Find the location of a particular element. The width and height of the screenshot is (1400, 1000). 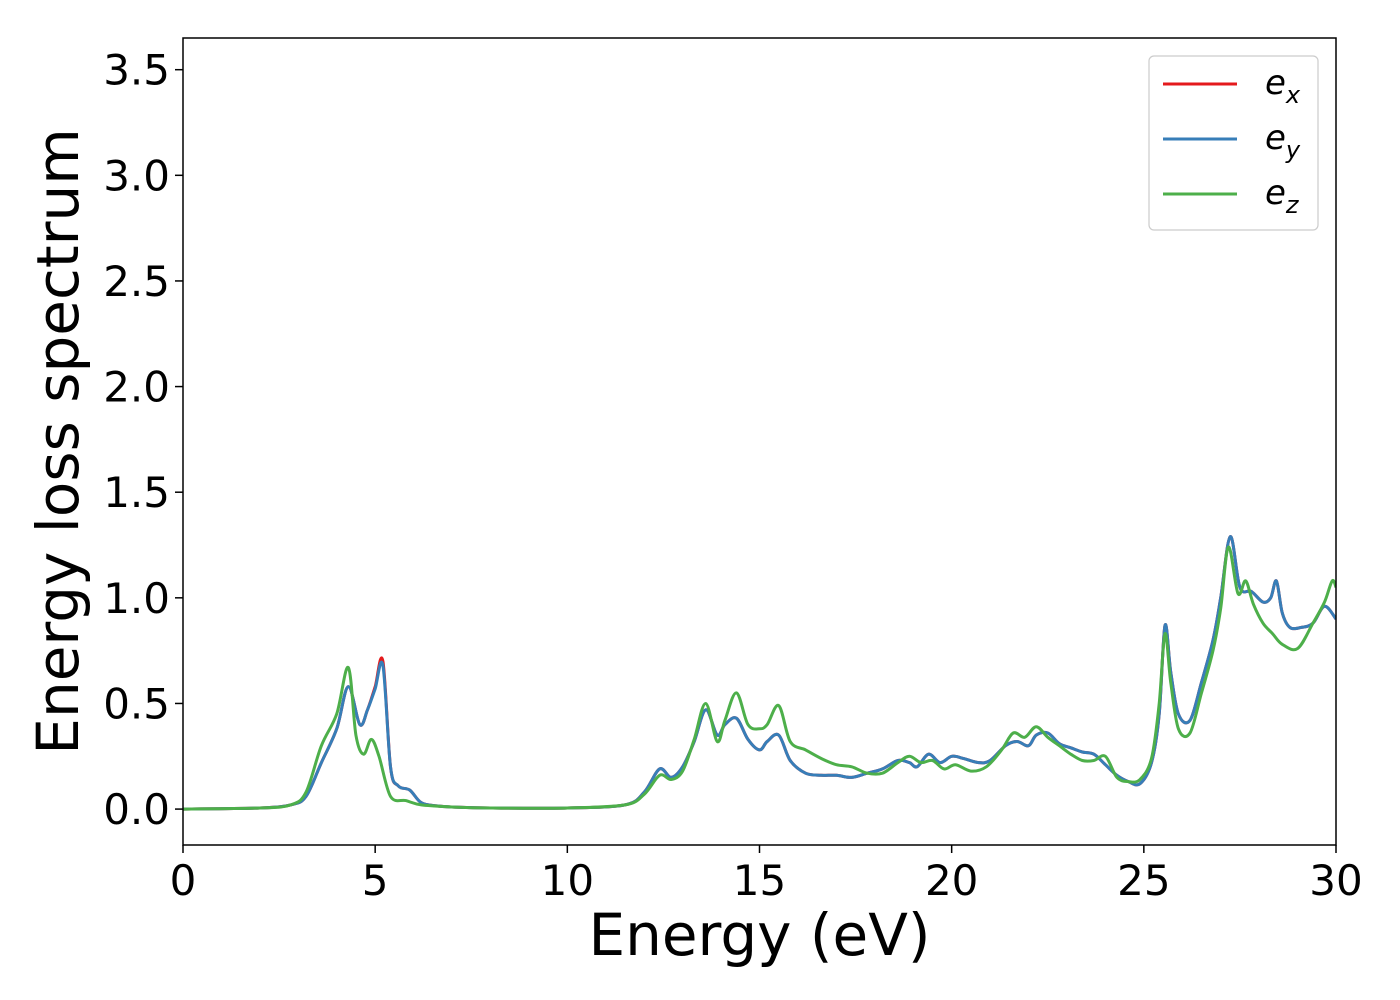

y-tick-label: 3.5 is located at coordinates (136, 70).